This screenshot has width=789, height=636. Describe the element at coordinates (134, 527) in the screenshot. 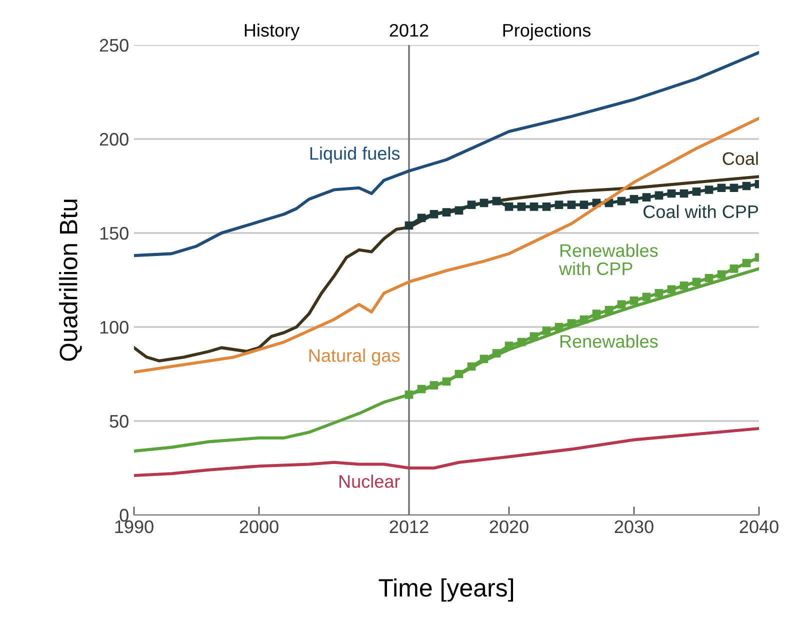

I see `x-tick-label: 1990` at that location.